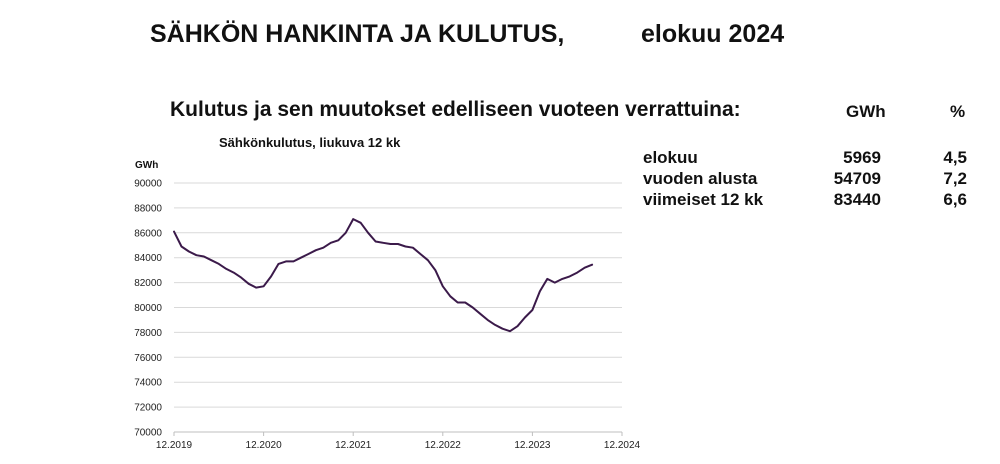  I want to click on y-tick-label: 70000, so click(148, 433).